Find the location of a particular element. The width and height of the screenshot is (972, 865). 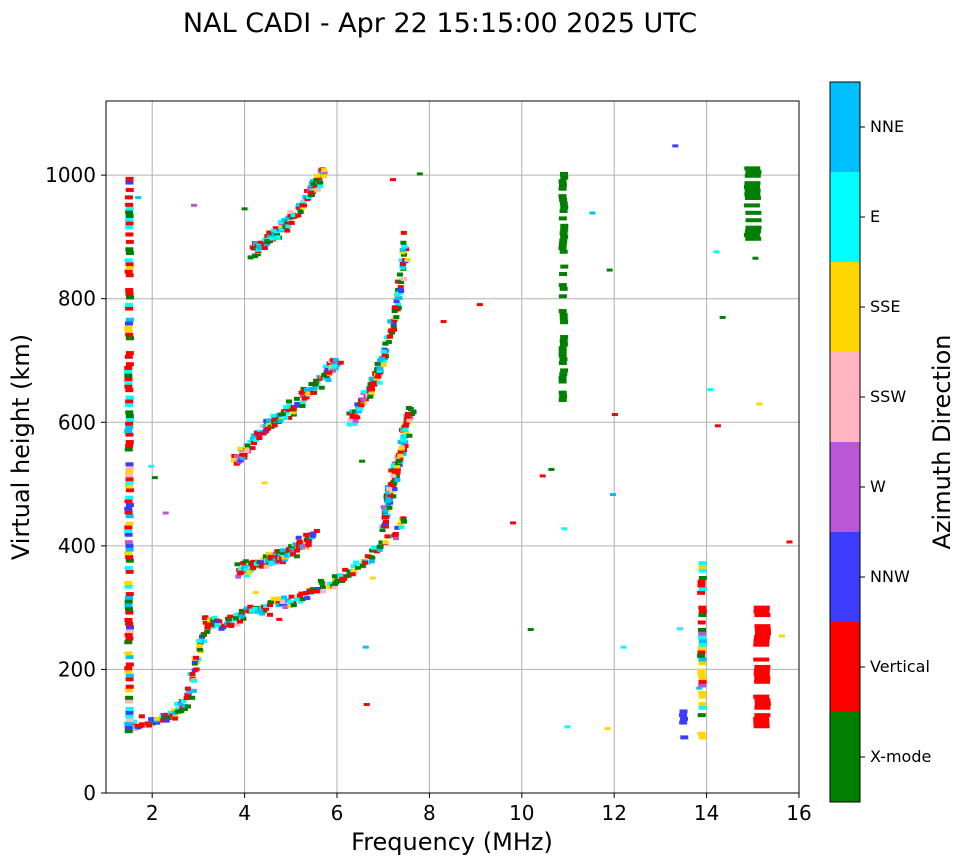

y-axis-ticks: 0 200 400 600 800 1000 is located at coordinates (75, 484).